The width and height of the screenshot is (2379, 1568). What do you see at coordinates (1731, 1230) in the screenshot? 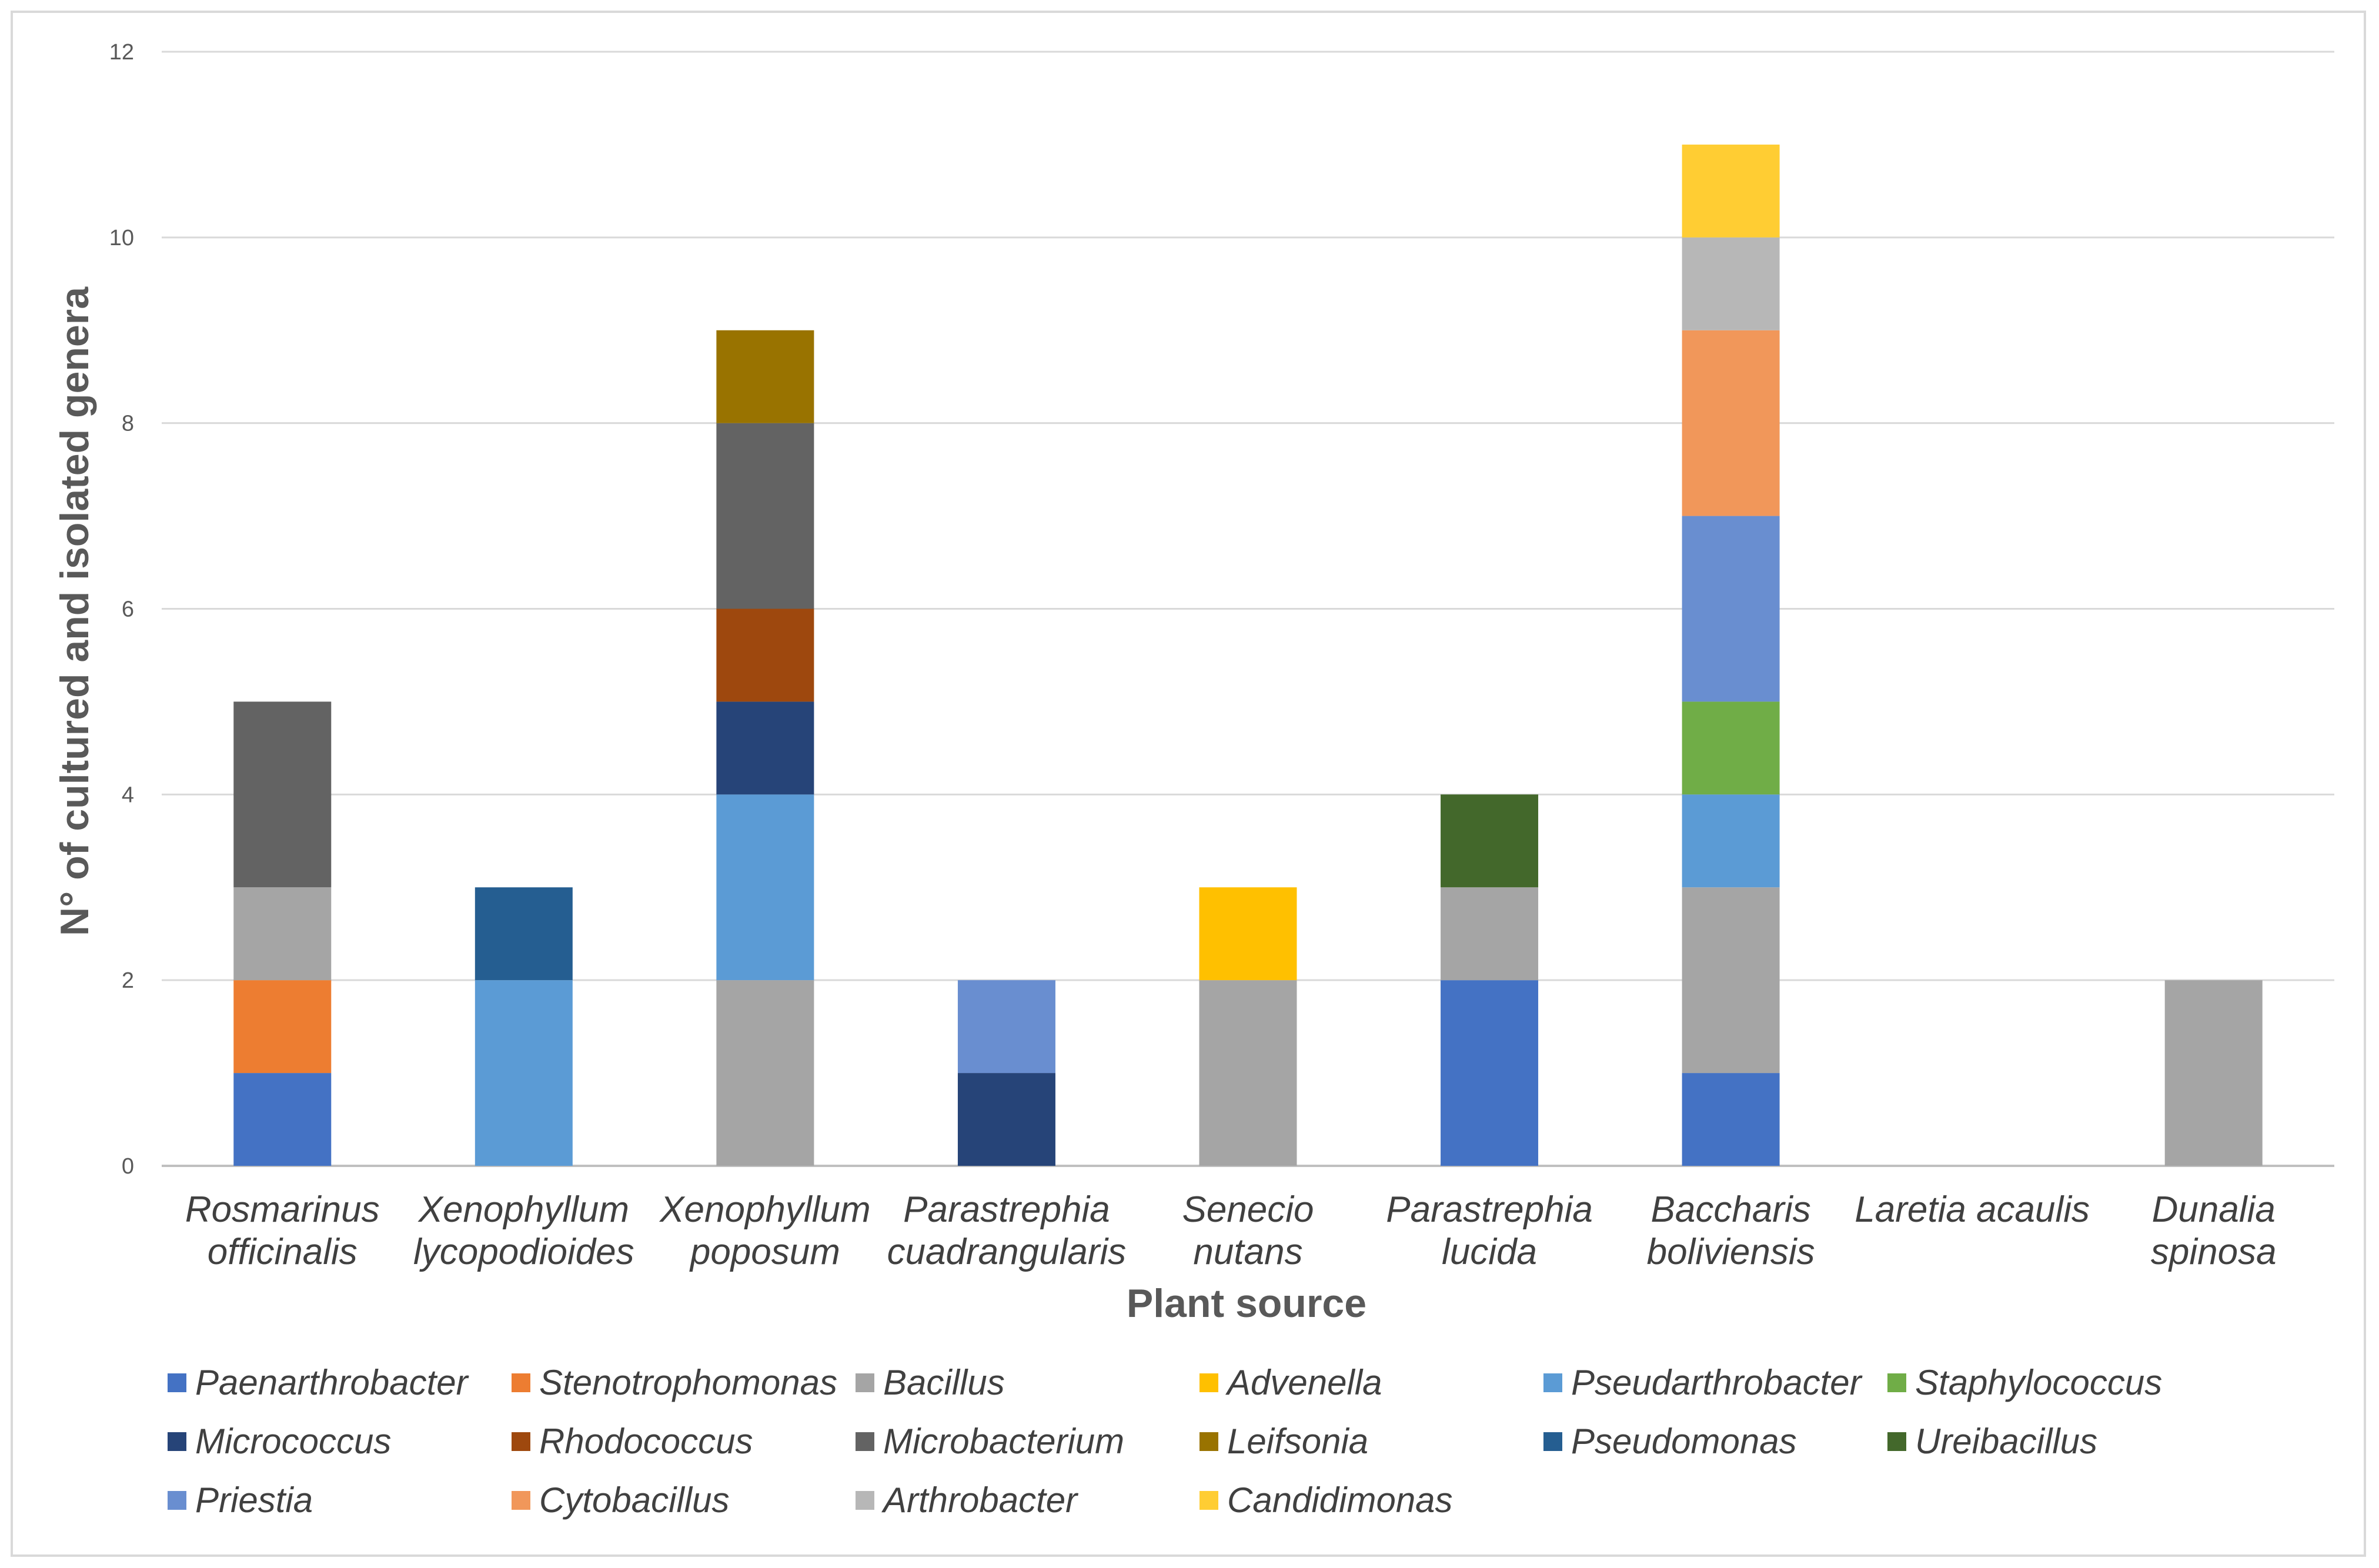
I see `x-category-label: Baccharis boliviensis` at bounding box center [1731, 1230].